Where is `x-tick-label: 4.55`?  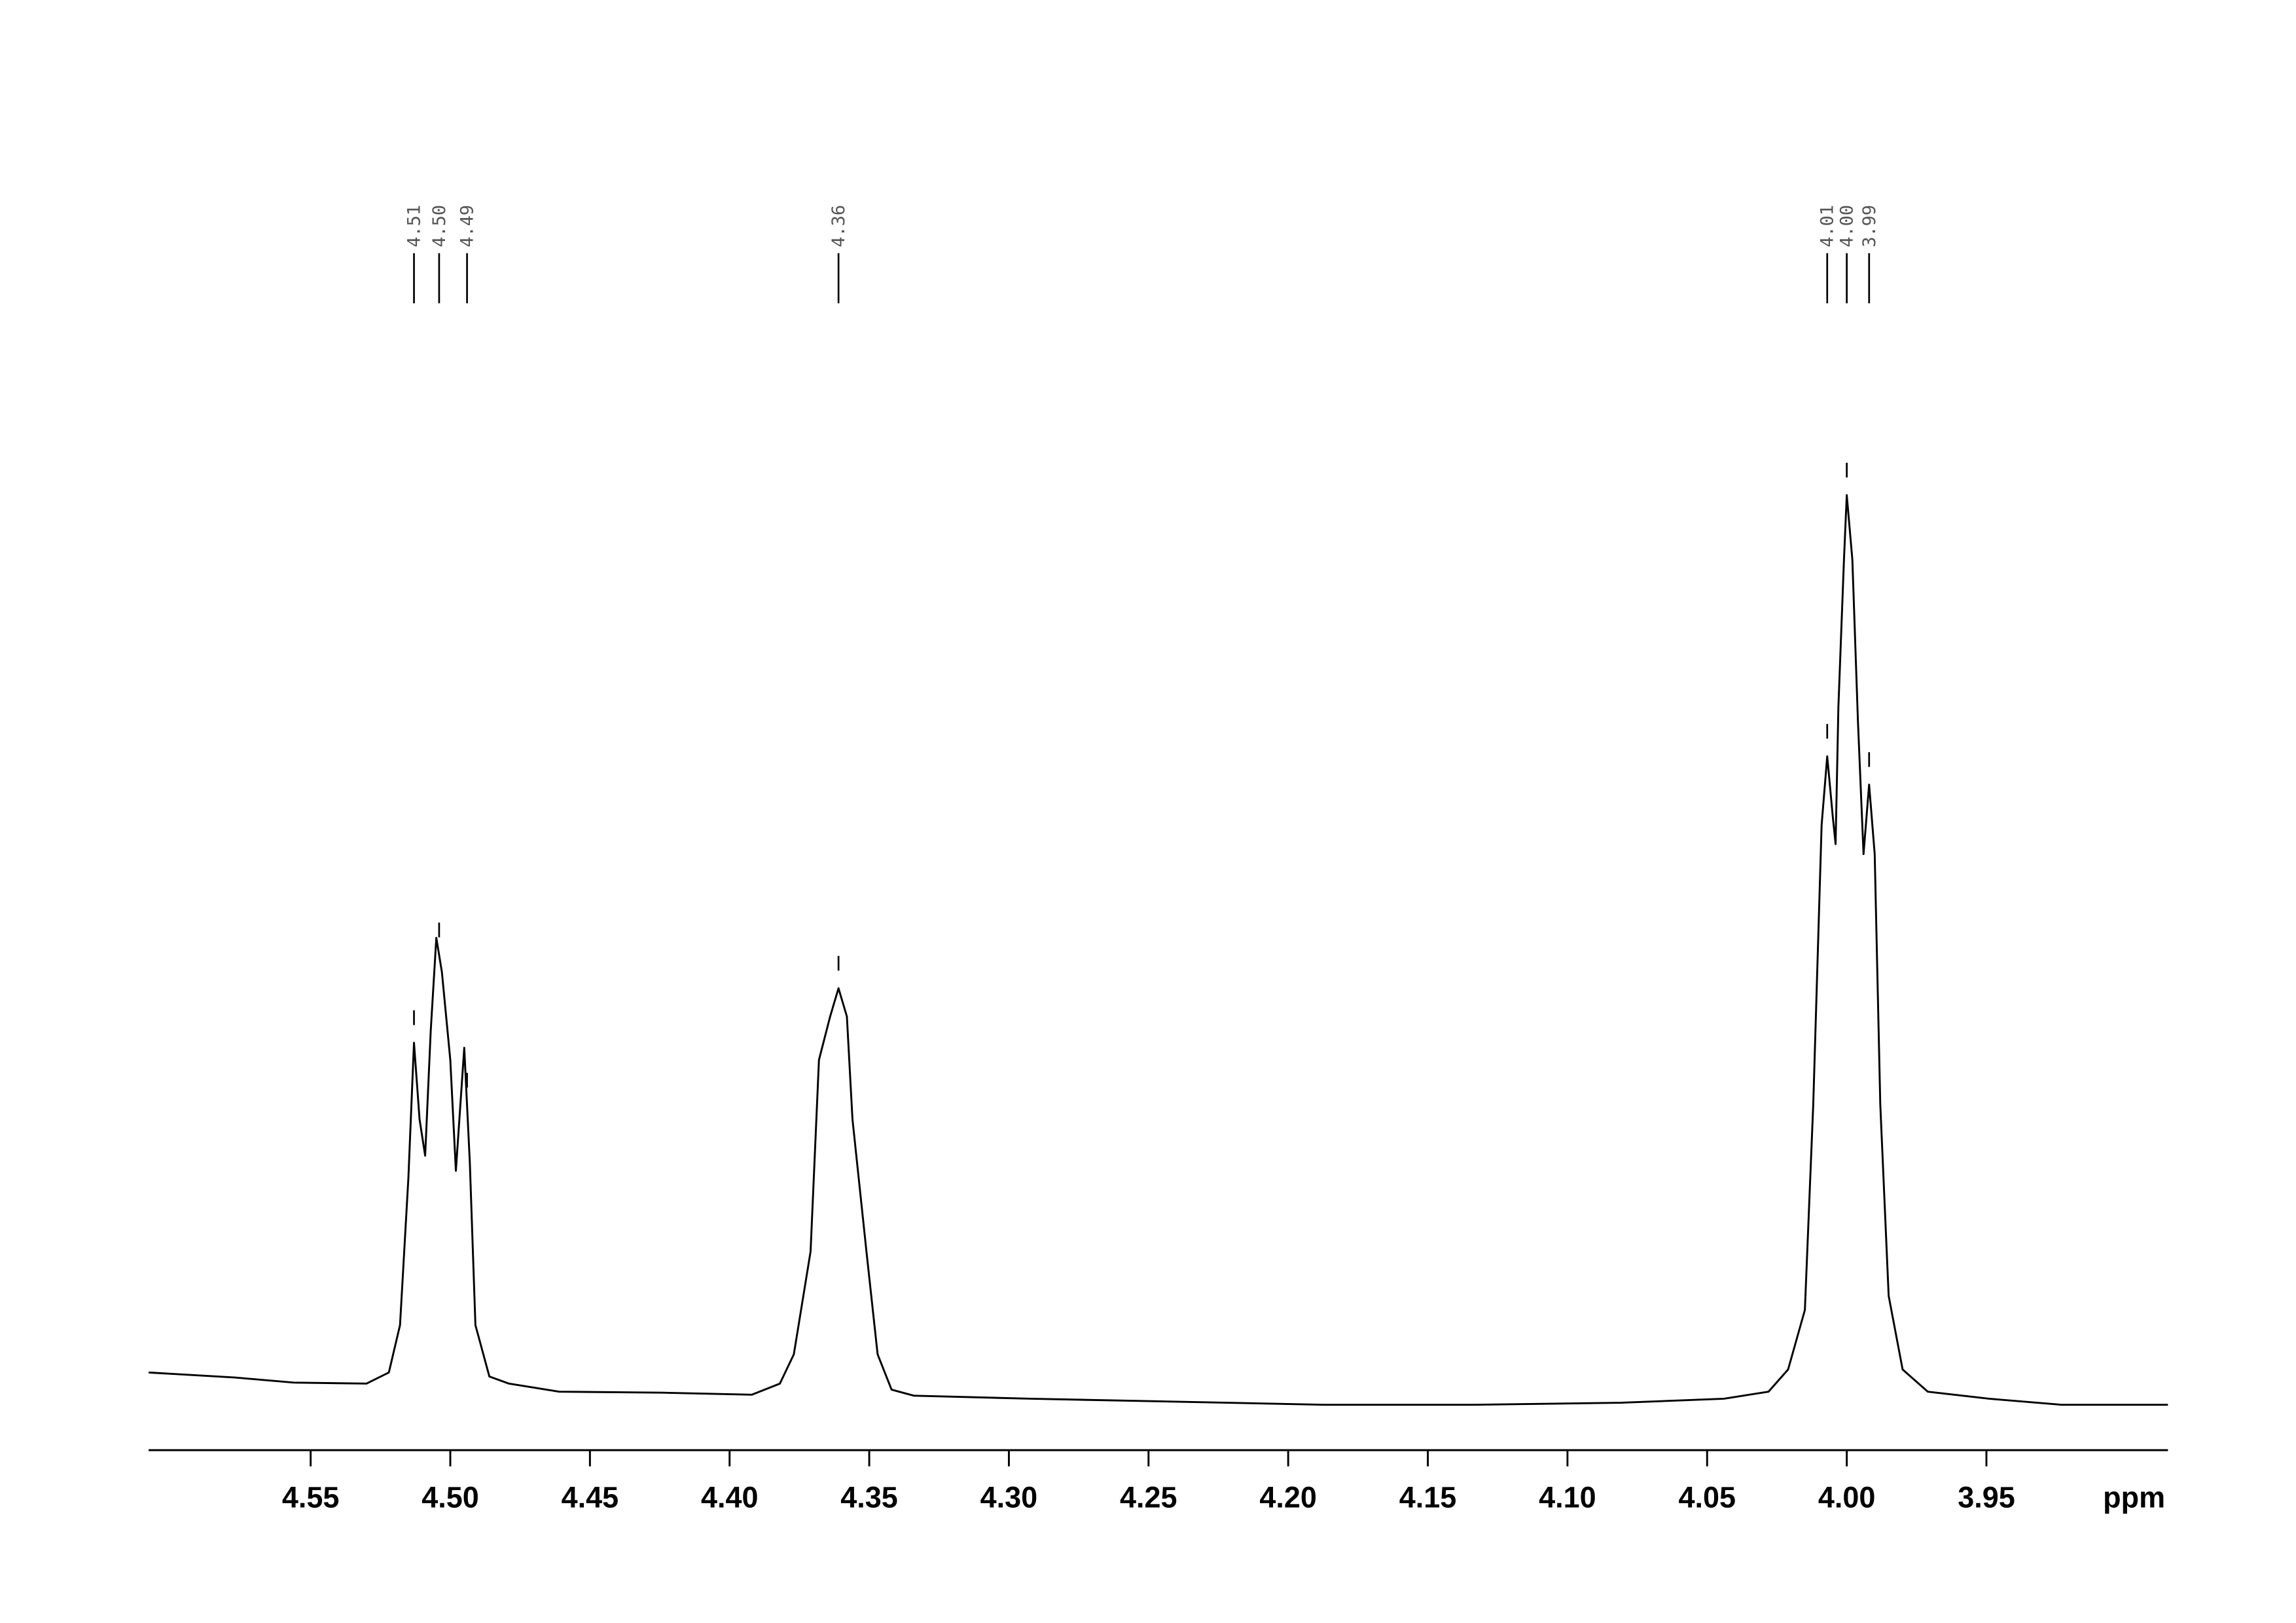 x-tick-label: 4.55 is located at coordinates (311, 1497).